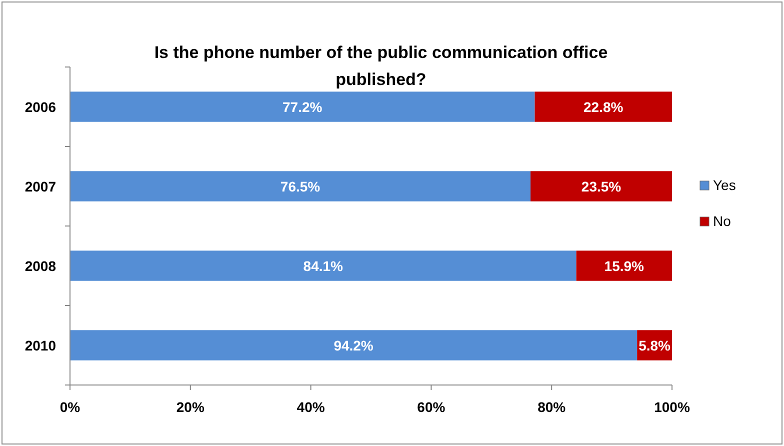  Describe the element at coordinates (552, 407) in the screenshot. I see `x-tick-label: 80%` at that location.